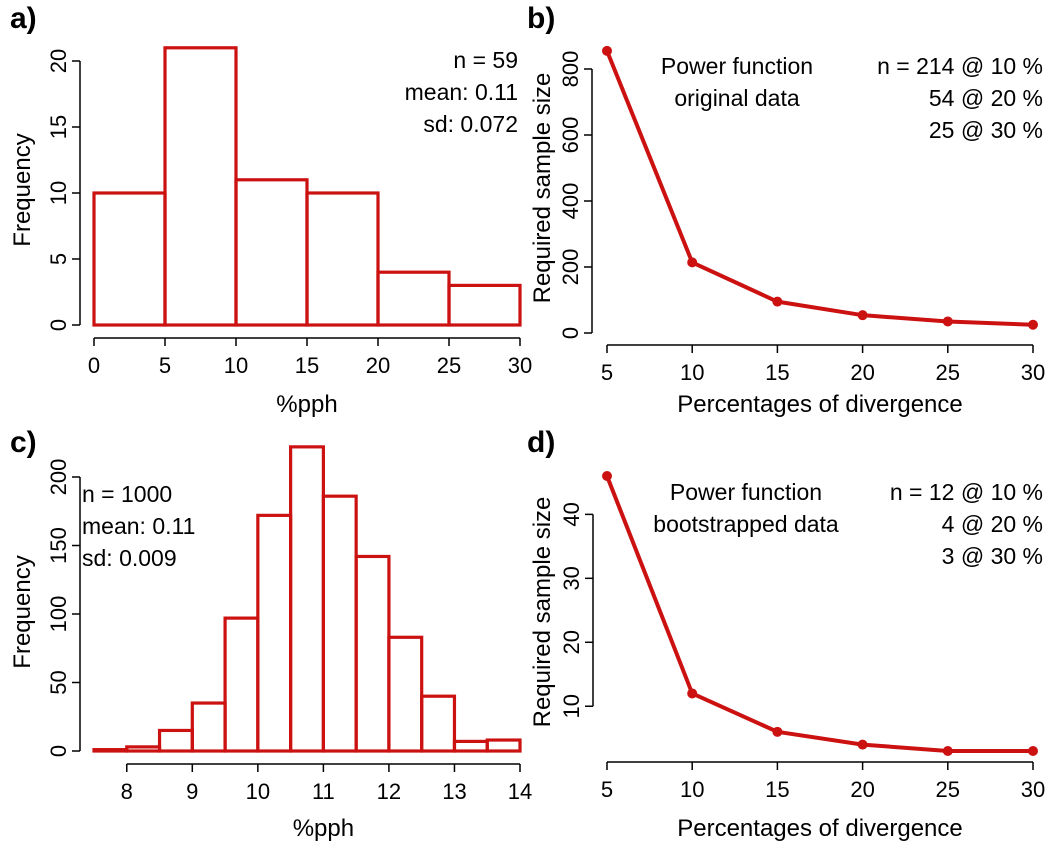 The width and height of the screenshot is (1052, 843). What do you see at coordinates (746, 524) in the screenshot?
I see `power-function-note: bootstrapped data` at bounding box center [746, 524].